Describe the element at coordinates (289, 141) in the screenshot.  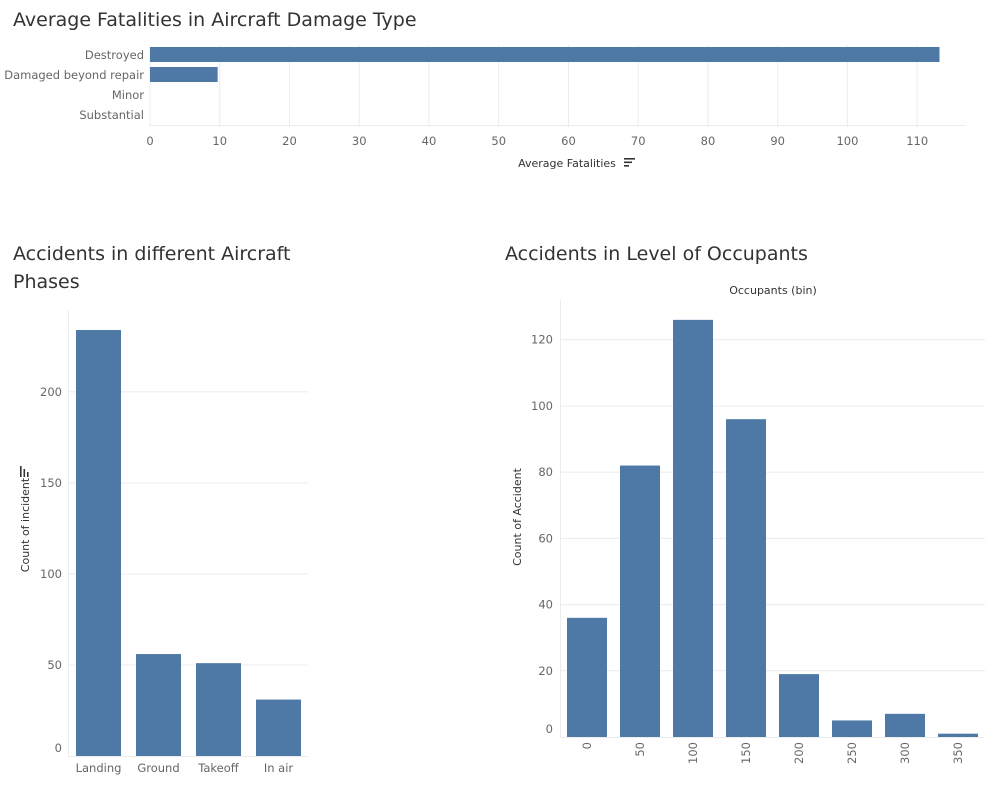
I see `chart1-x-tick-label: 20` at that location.